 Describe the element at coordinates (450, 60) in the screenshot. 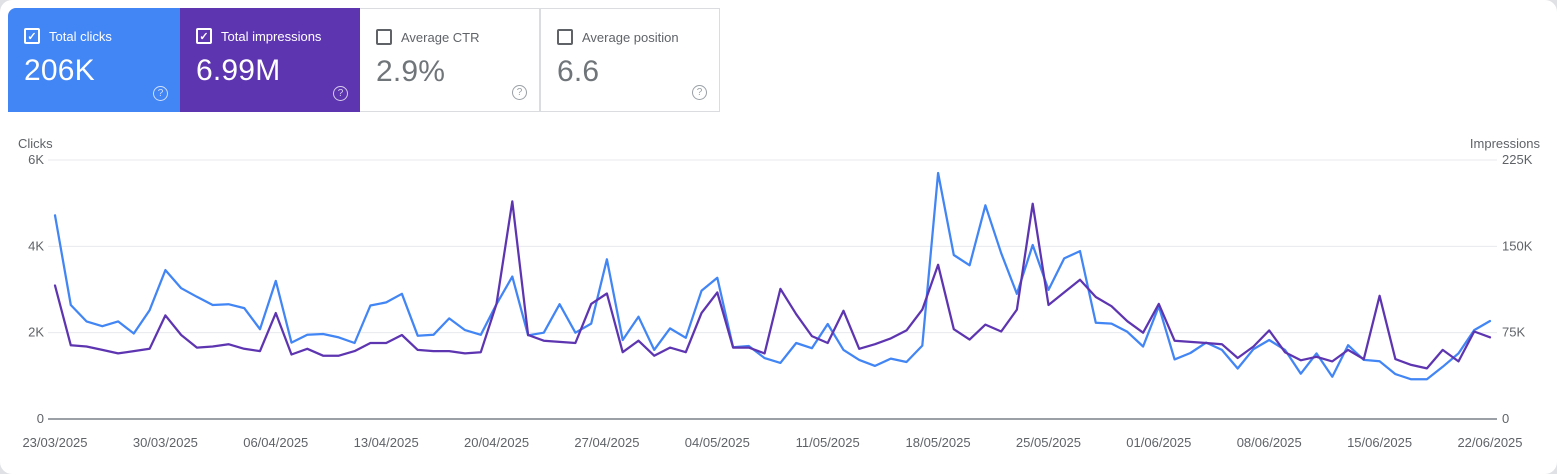

I see `card-average-ctr: Average CTR 2.9% ?` at that location.